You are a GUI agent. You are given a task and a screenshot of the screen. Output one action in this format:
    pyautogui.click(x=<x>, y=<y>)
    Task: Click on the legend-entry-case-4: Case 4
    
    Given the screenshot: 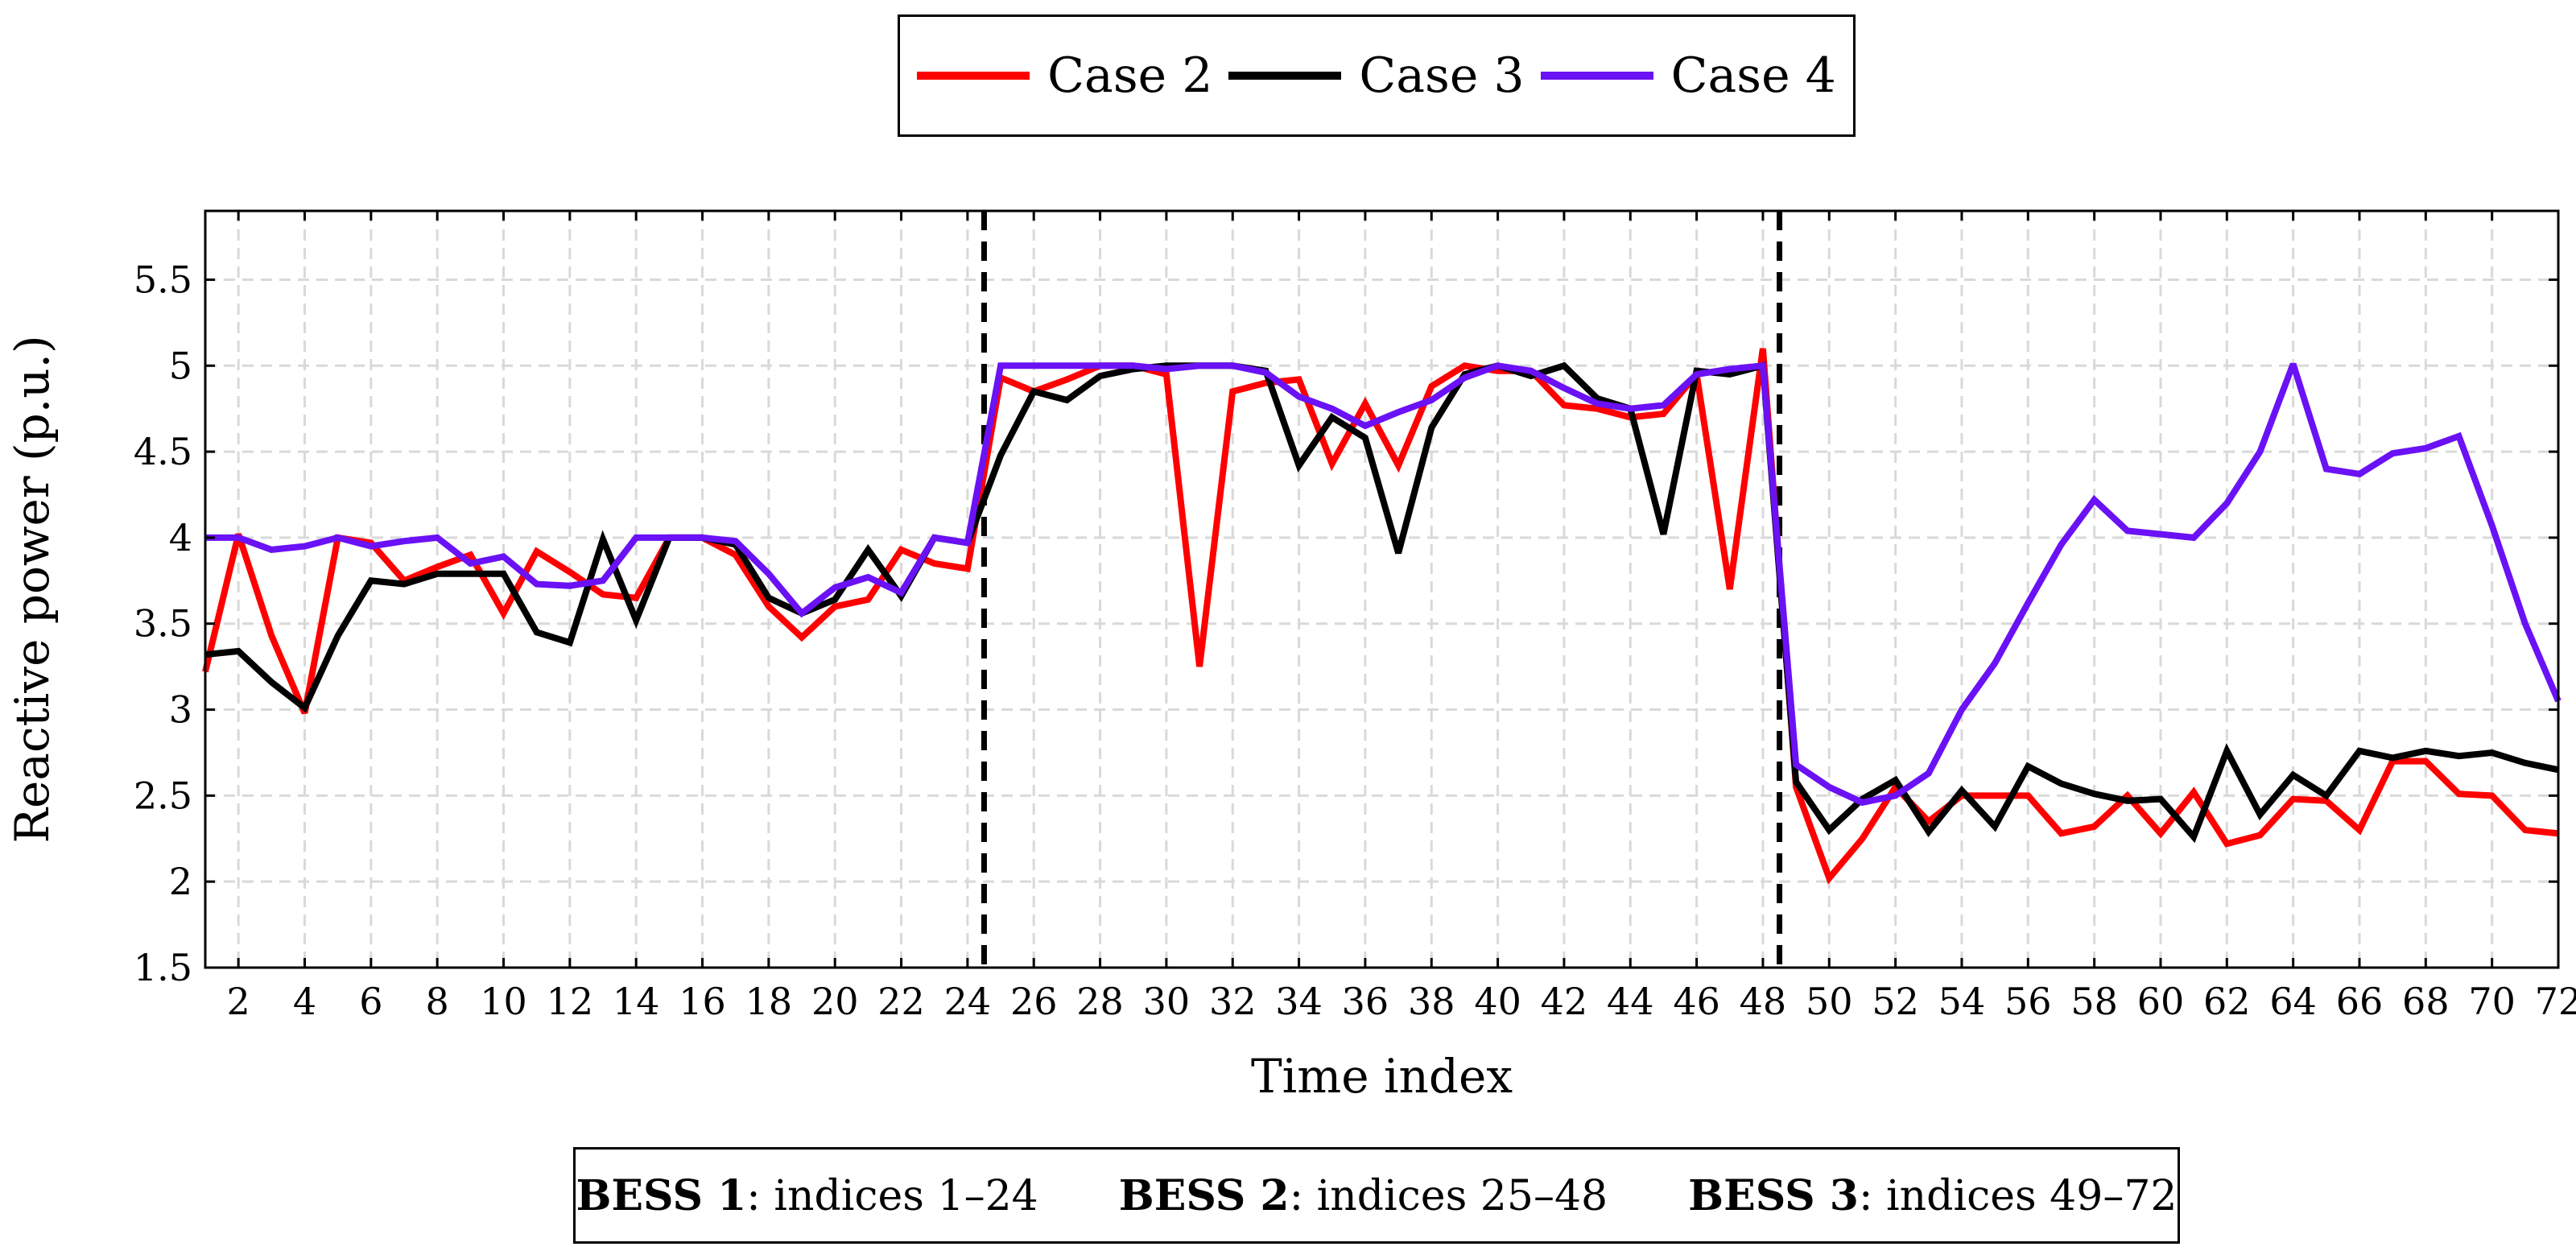 What is the action you would take?
    pyautogui.click(x=1688, y=75)
    